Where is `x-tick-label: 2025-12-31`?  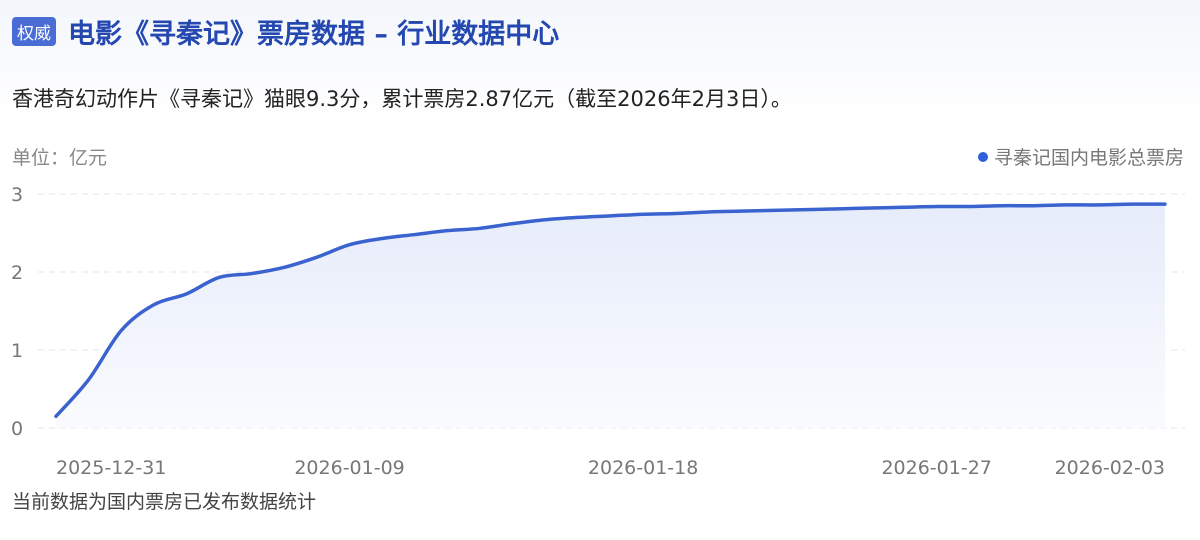
x-tick-label: 2025-12-31 is located at coordinates (111, 468).